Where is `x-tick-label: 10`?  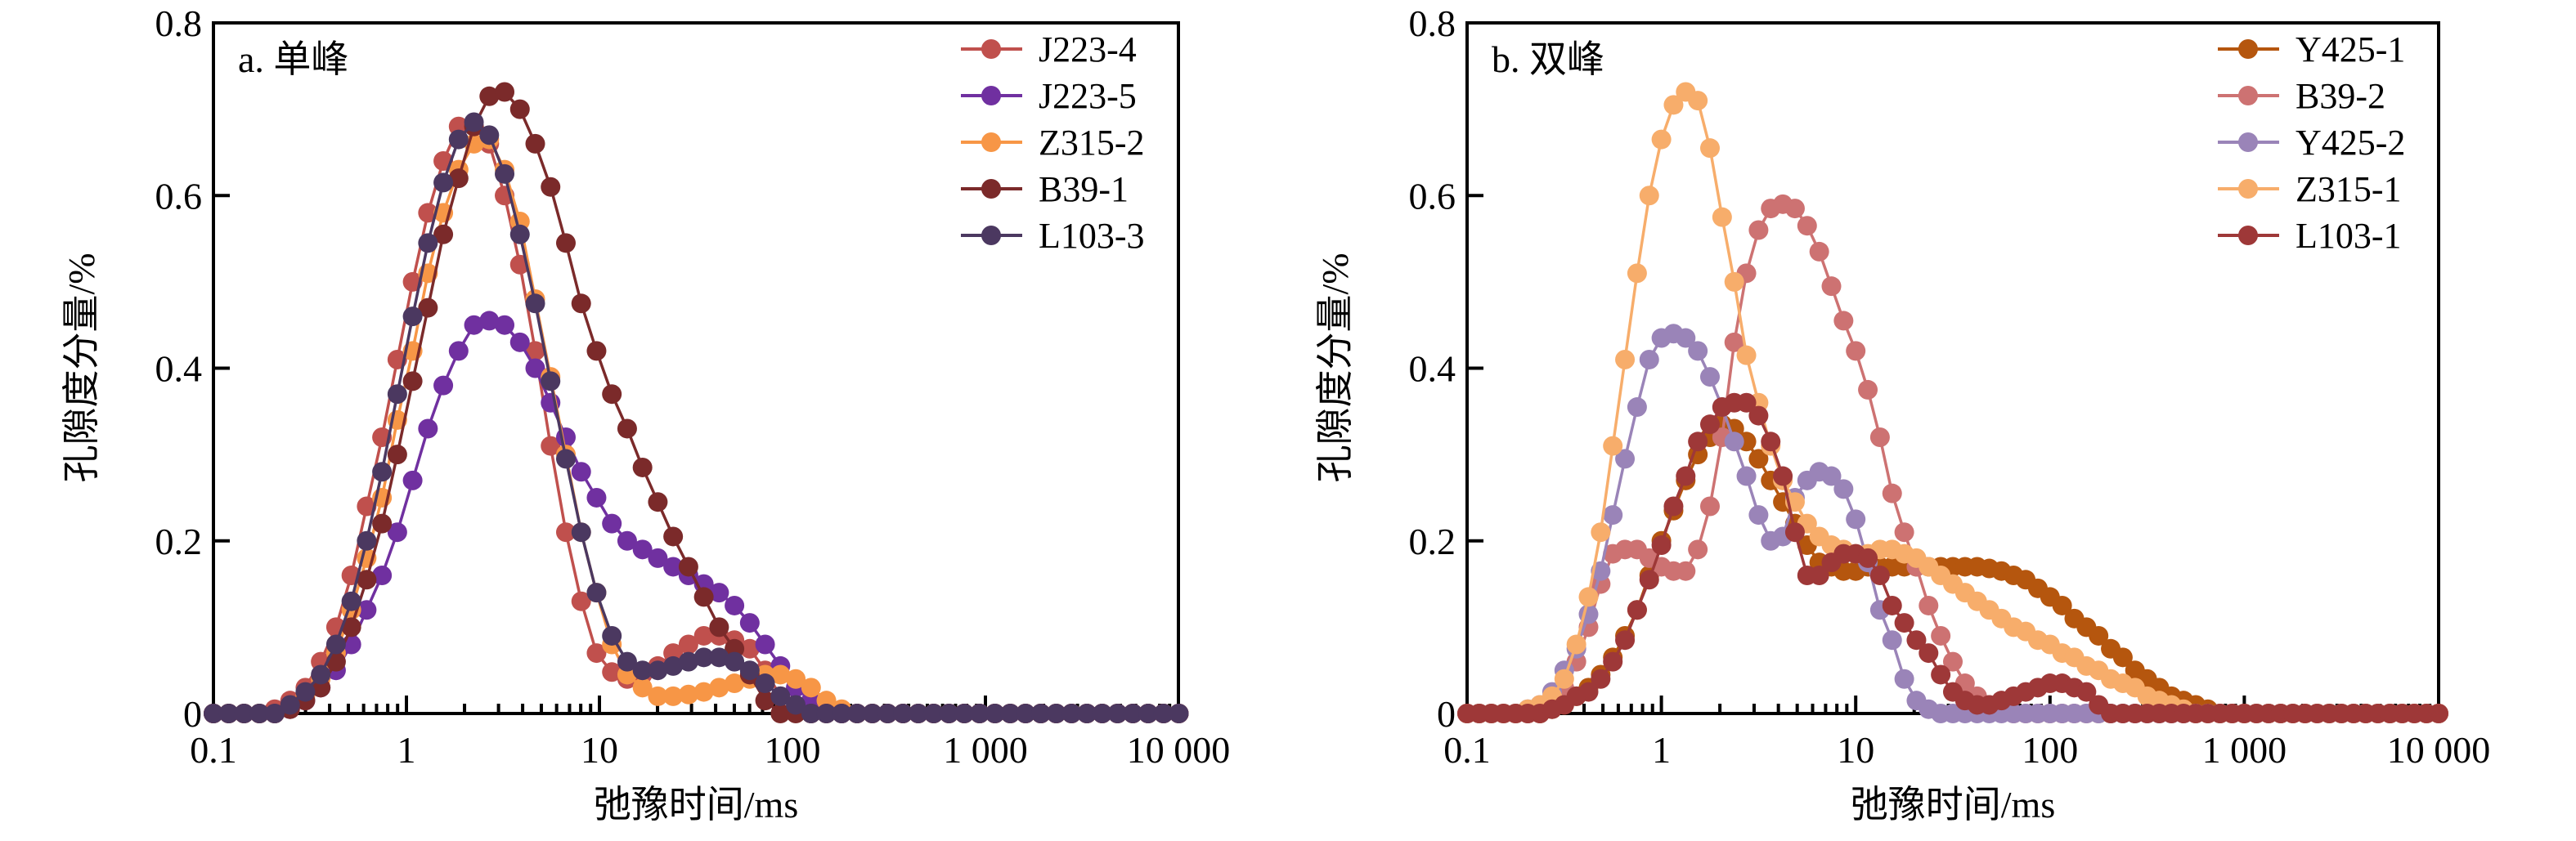
x-tick-label: 10 is located at coordinates (599, 750).